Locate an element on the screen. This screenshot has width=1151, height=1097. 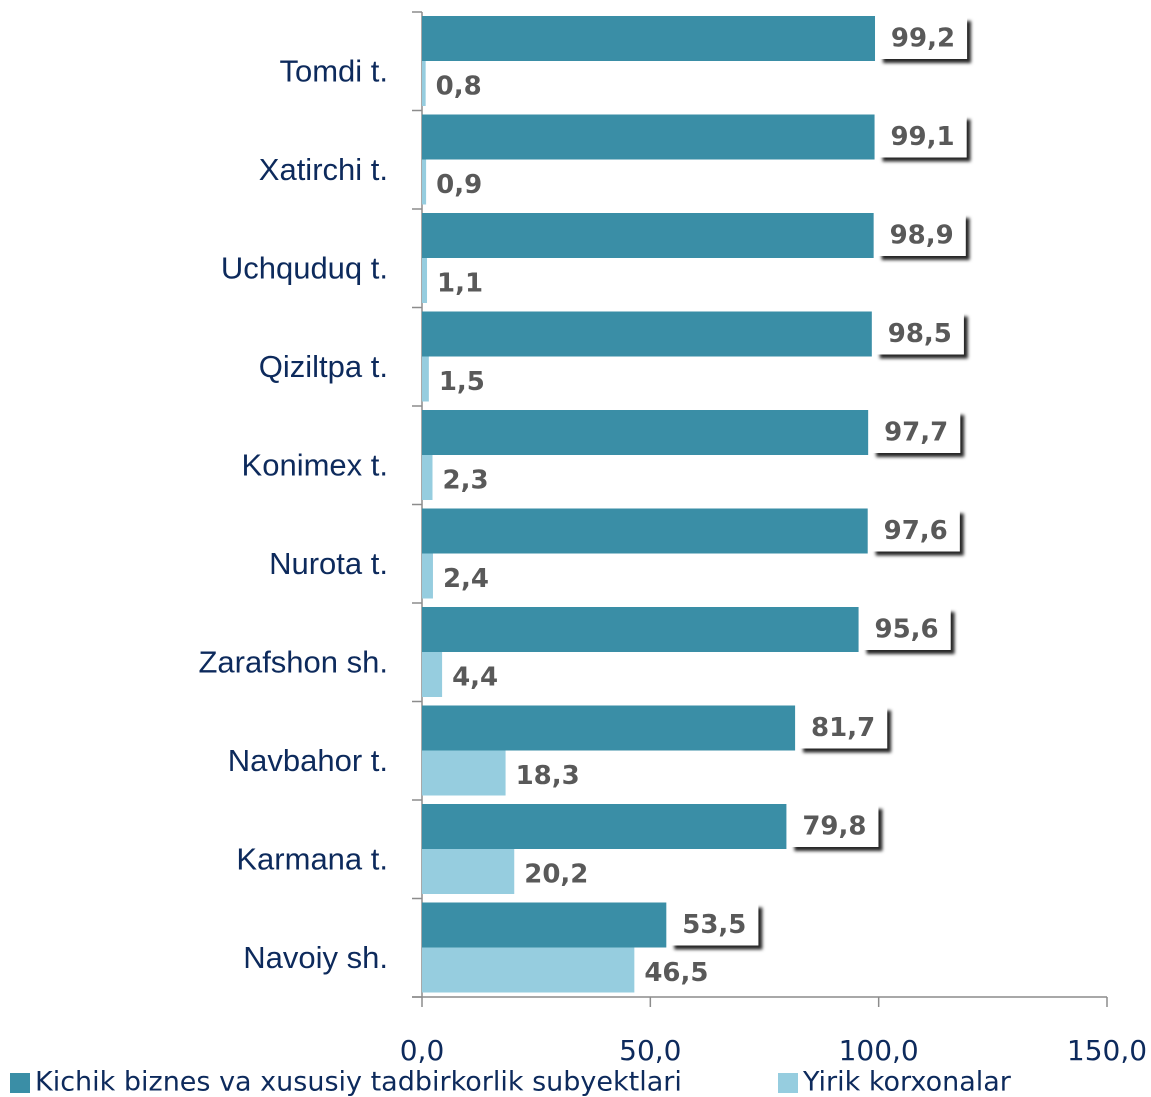
value-label: 2,3 is located at coordinates (466, 481).